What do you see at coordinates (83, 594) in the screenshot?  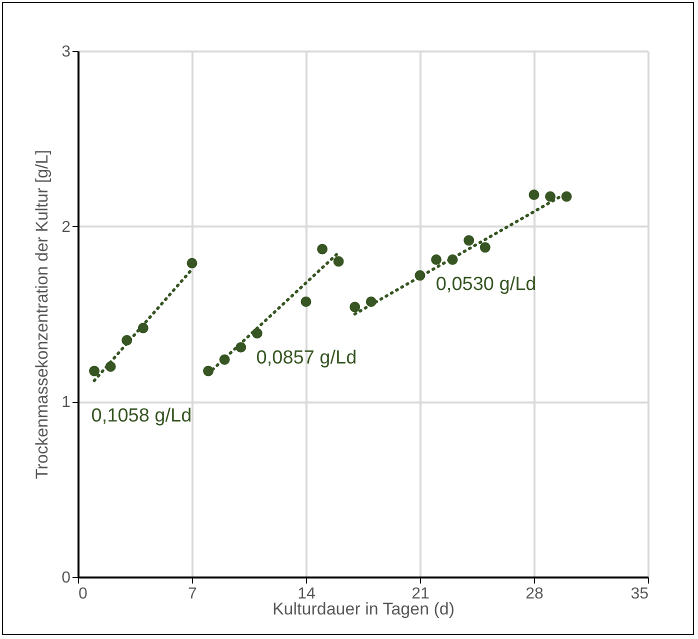 I see `x-tick-label: 0` at bounding box center [83, 594].